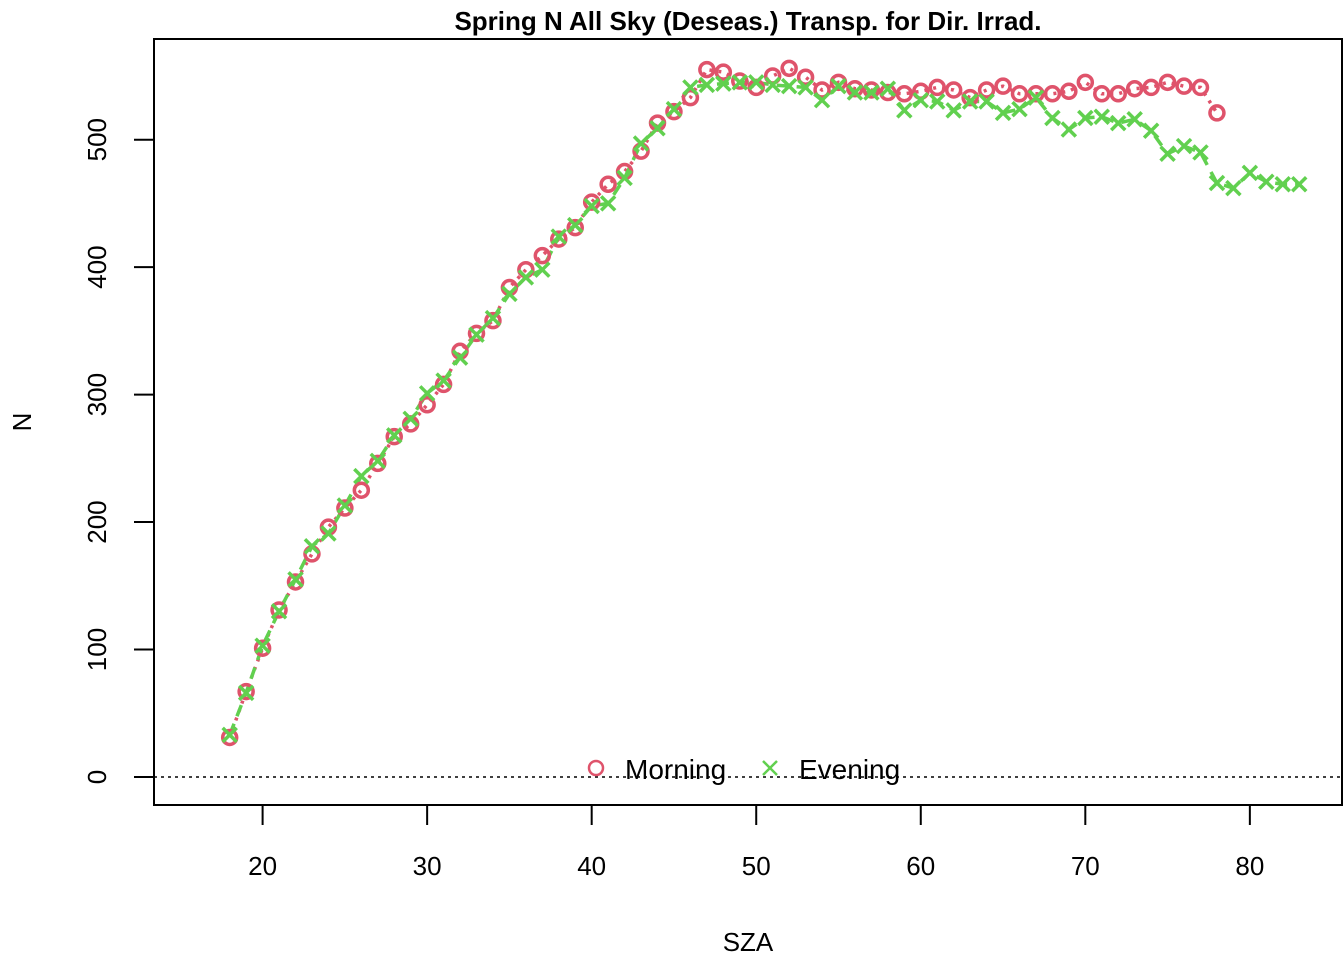 This screenshot has width=1344, height=960. Describe the element at coordinates (920, 866) in the screenshot. I see `x-tick-label: 60` at that location.